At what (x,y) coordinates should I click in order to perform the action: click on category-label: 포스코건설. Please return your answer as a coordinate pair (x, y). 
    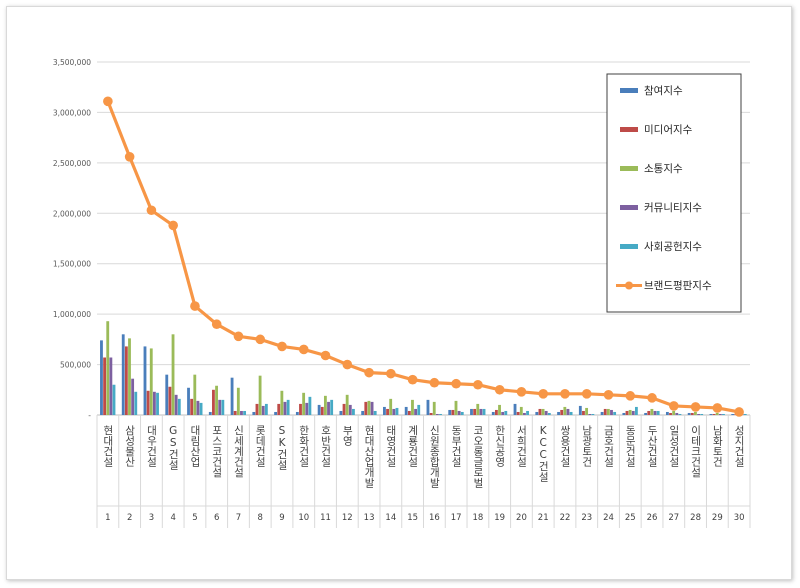
    Looking at the image, I should click on (217, 451).